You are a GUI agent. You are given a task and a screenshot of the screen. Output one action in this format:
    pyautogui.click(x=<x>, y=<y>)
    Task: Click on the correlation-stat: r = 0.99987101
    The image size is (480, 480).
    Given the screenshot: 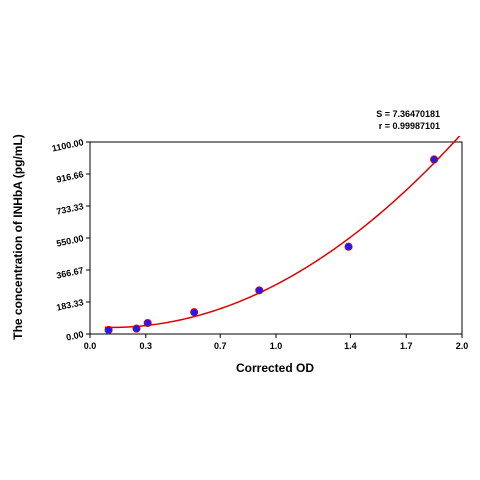 What is the action you would take?
    pyautogui.click(x=409, y=126)
    